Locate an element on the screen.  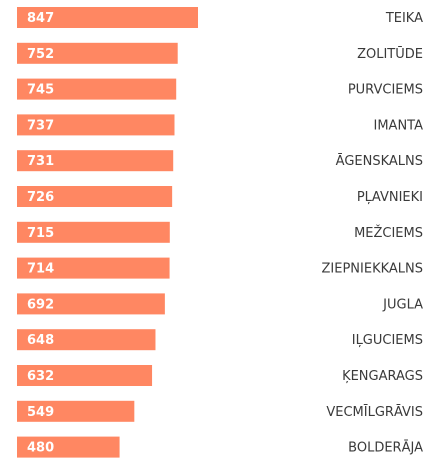
category-label: ĶENGARAGS is located at coordinates (382, 376).